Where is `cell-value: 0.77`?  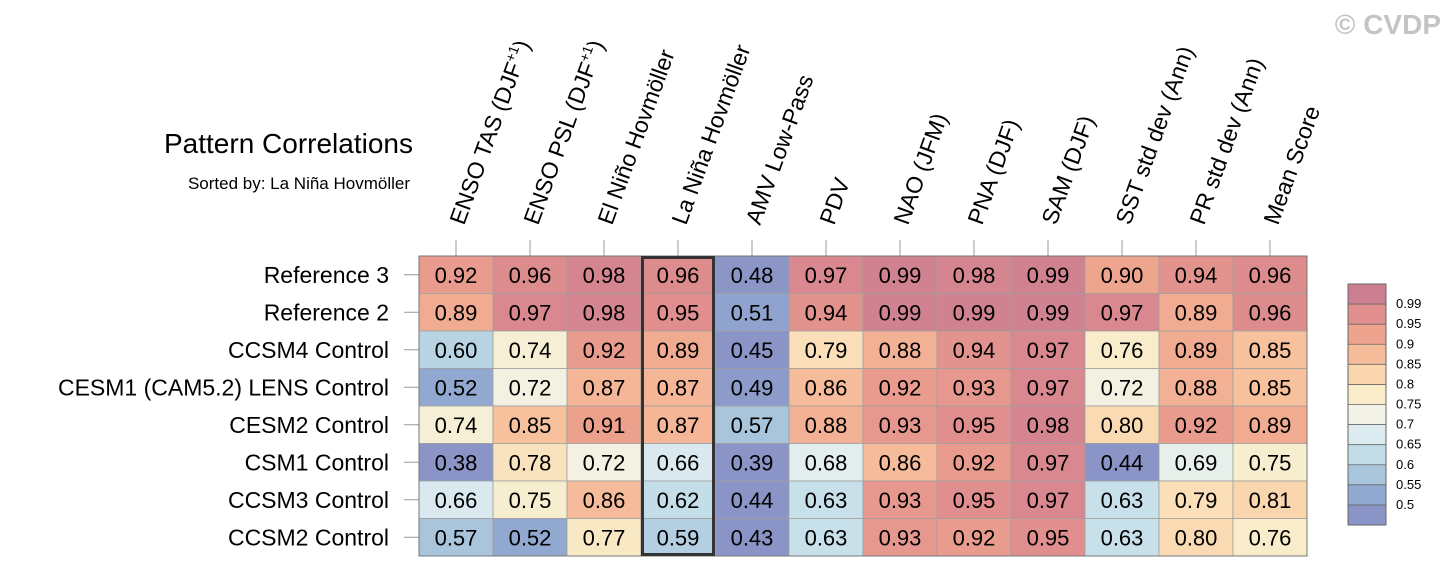 cell-value: 0.77 is located at coordinates (604, 537).